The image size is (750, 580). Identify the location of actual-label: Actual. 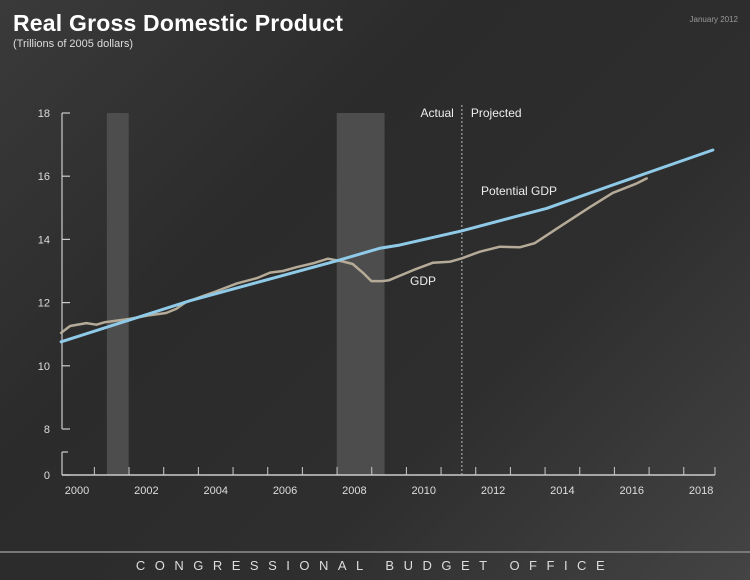
(437, 113).